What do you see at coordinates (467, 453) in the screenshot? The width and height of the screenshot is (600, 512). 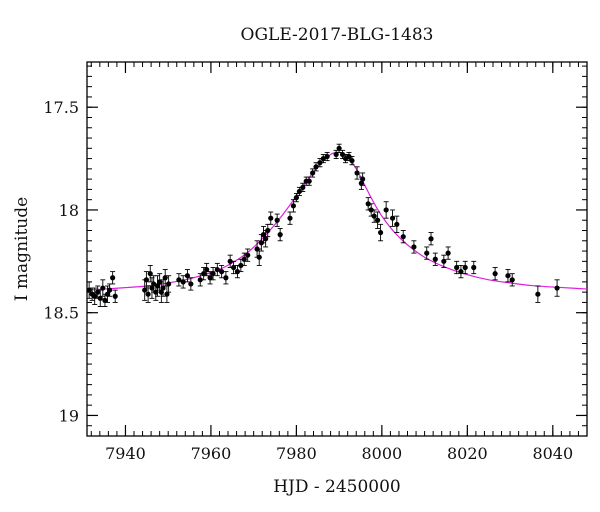 I see `x-tick-label: 8020` at bounding box center [467, 453].